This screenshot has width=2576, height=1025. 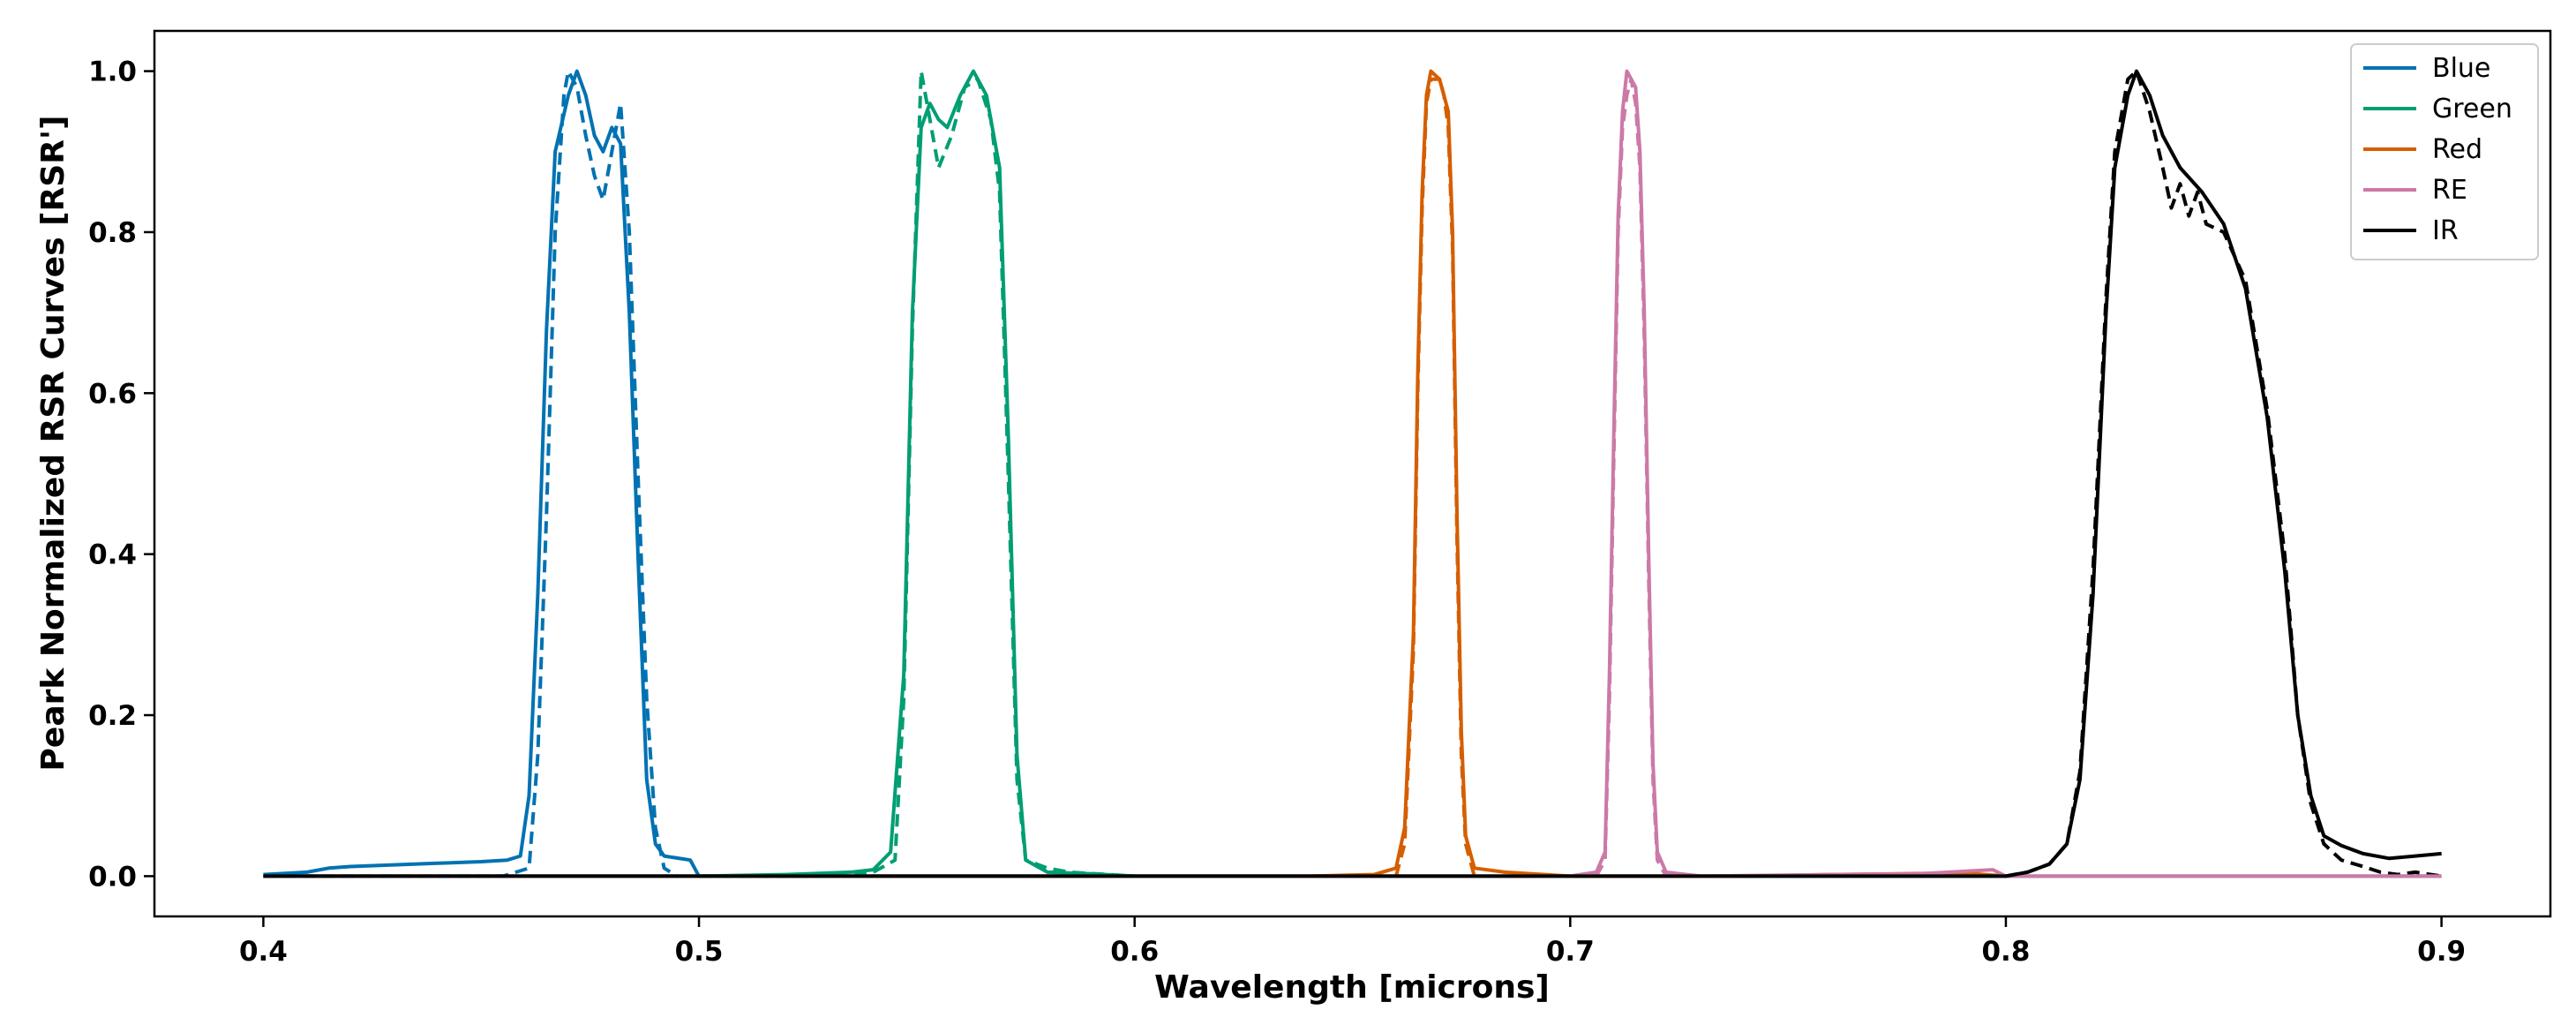 What do you see at coordinates (2441, 952) in the screenshot?
I see `x-tick-label: 0.9` at bounding box center [2441, 952].